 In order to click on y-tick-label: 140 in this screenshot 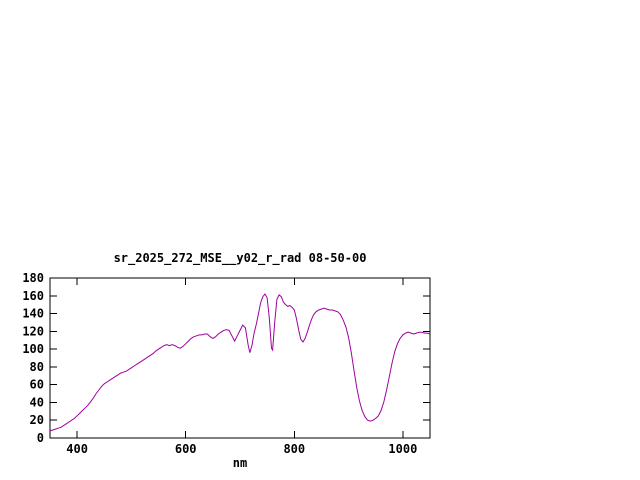, I will do `click(33, 314)`.